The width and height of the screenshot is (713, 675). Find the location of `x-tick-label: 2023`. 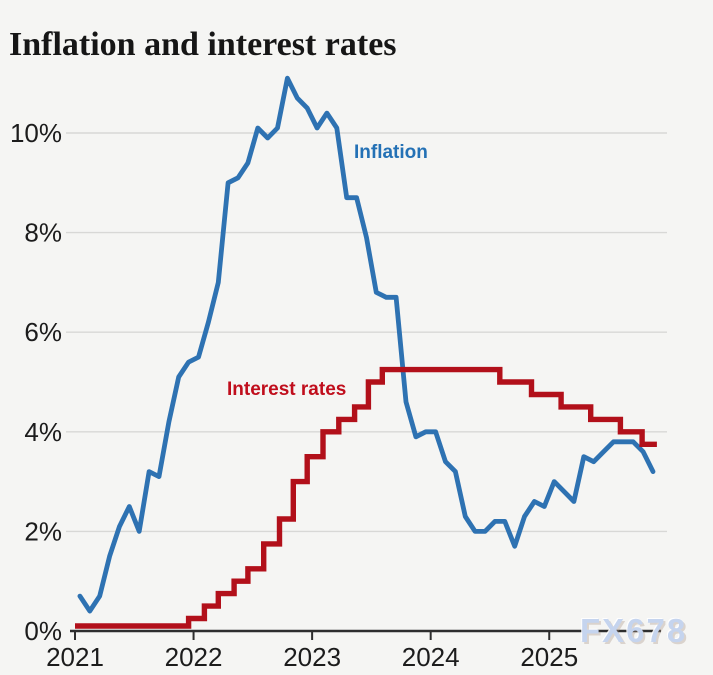

x-tick-label: 2023 is located at coordinates (312, 657).